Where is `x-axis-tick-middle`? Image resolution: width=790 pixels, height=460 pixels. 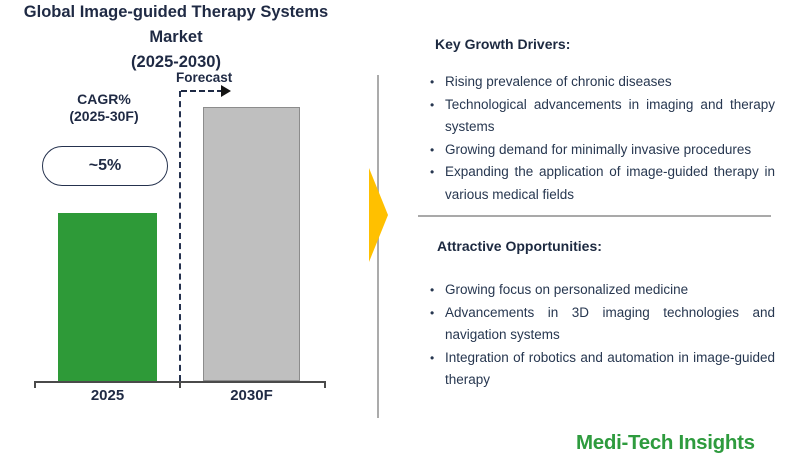
x-axis-tick-middle is located at coordinates (180, 384).